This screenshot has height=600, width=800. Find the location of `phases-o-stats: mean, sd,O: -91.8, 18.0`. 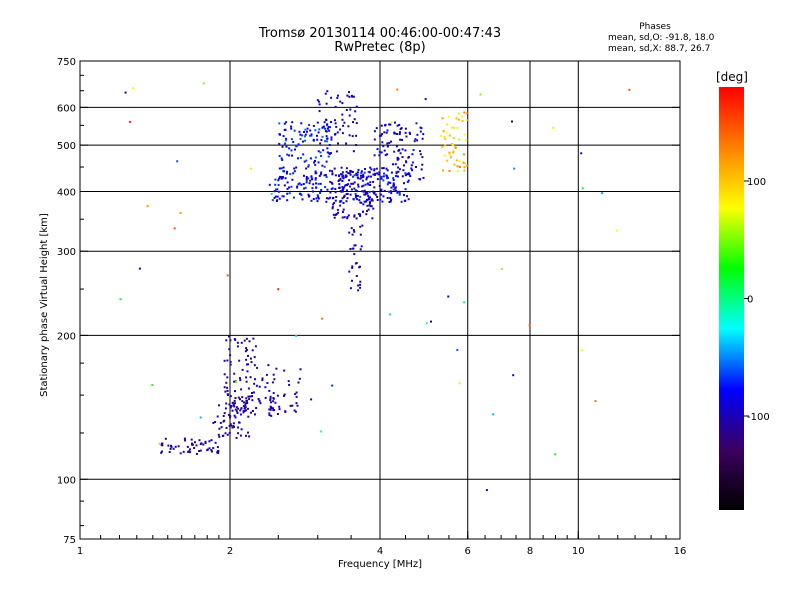

phases-o-stats: mean, sd,O: -91.8, 18.0 is located at coordinates (661, 38).